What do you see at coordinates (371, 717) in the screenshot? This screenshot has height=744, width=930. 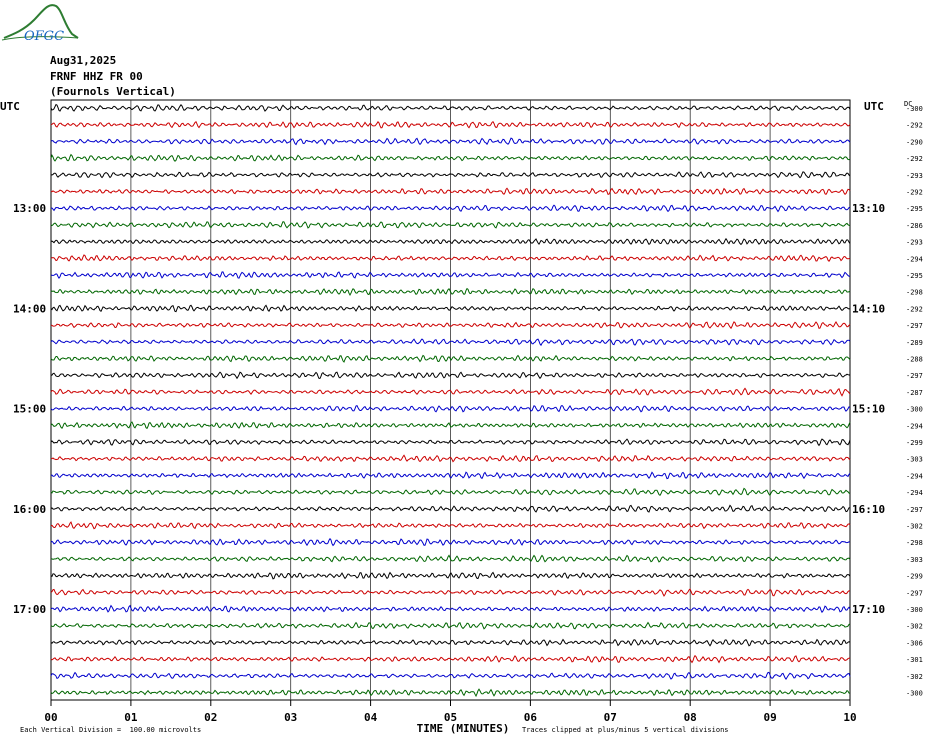 I see `x-tick-label: 04` at bounding box center [371, 717].